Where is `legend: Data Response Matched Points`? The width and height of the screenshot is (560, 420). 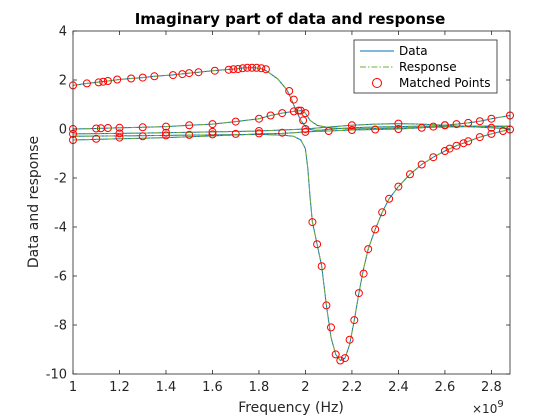
legend: Data Response Matched Points is located at coordinates (425, 66).